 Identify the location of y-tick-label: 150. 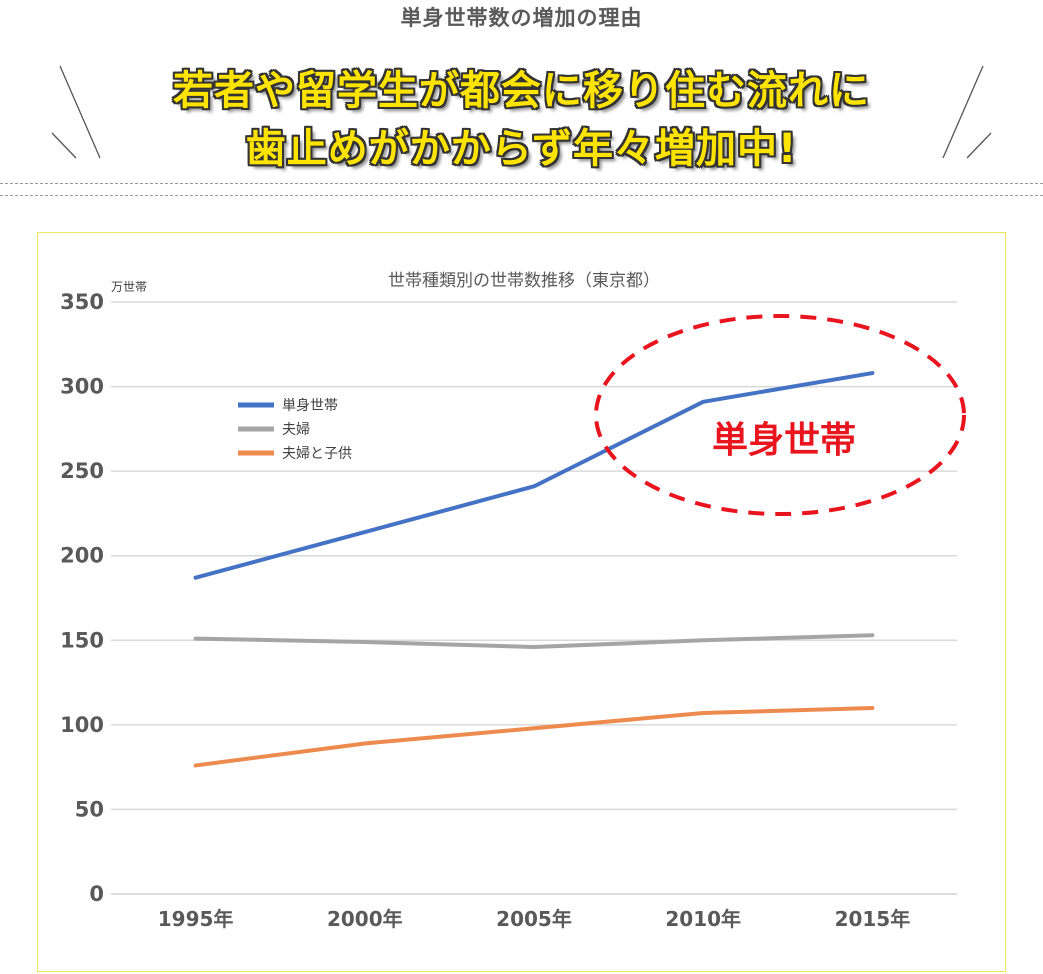
(82, 640).